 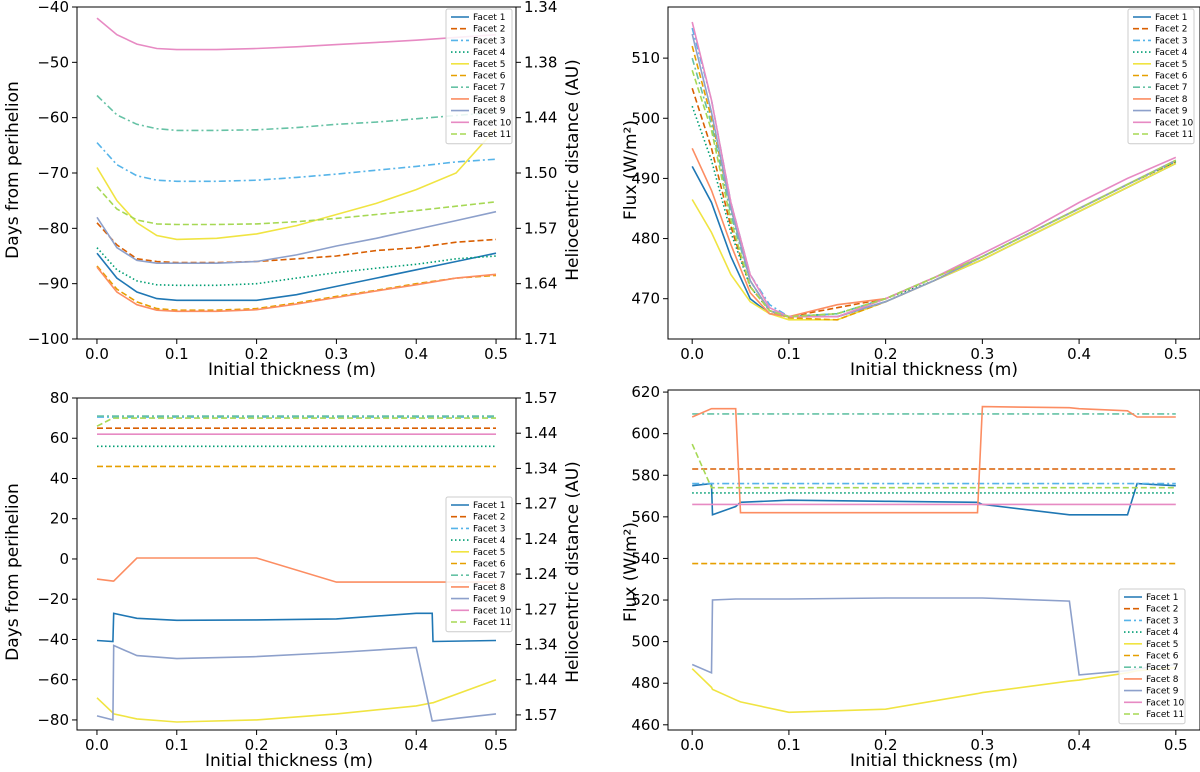 I want to click on y-tick-label: 620, so click(x=645, y=392).